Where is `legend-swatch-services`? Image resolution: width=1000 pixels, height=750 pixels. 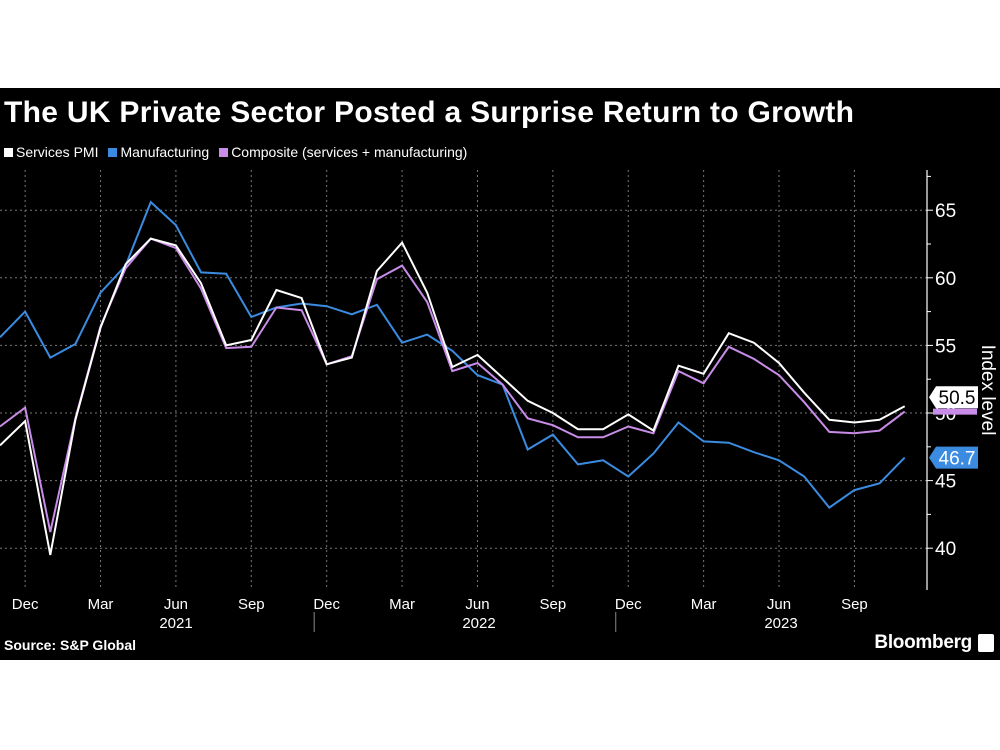
legend-swatch-services is located at coordinates (8, 152).